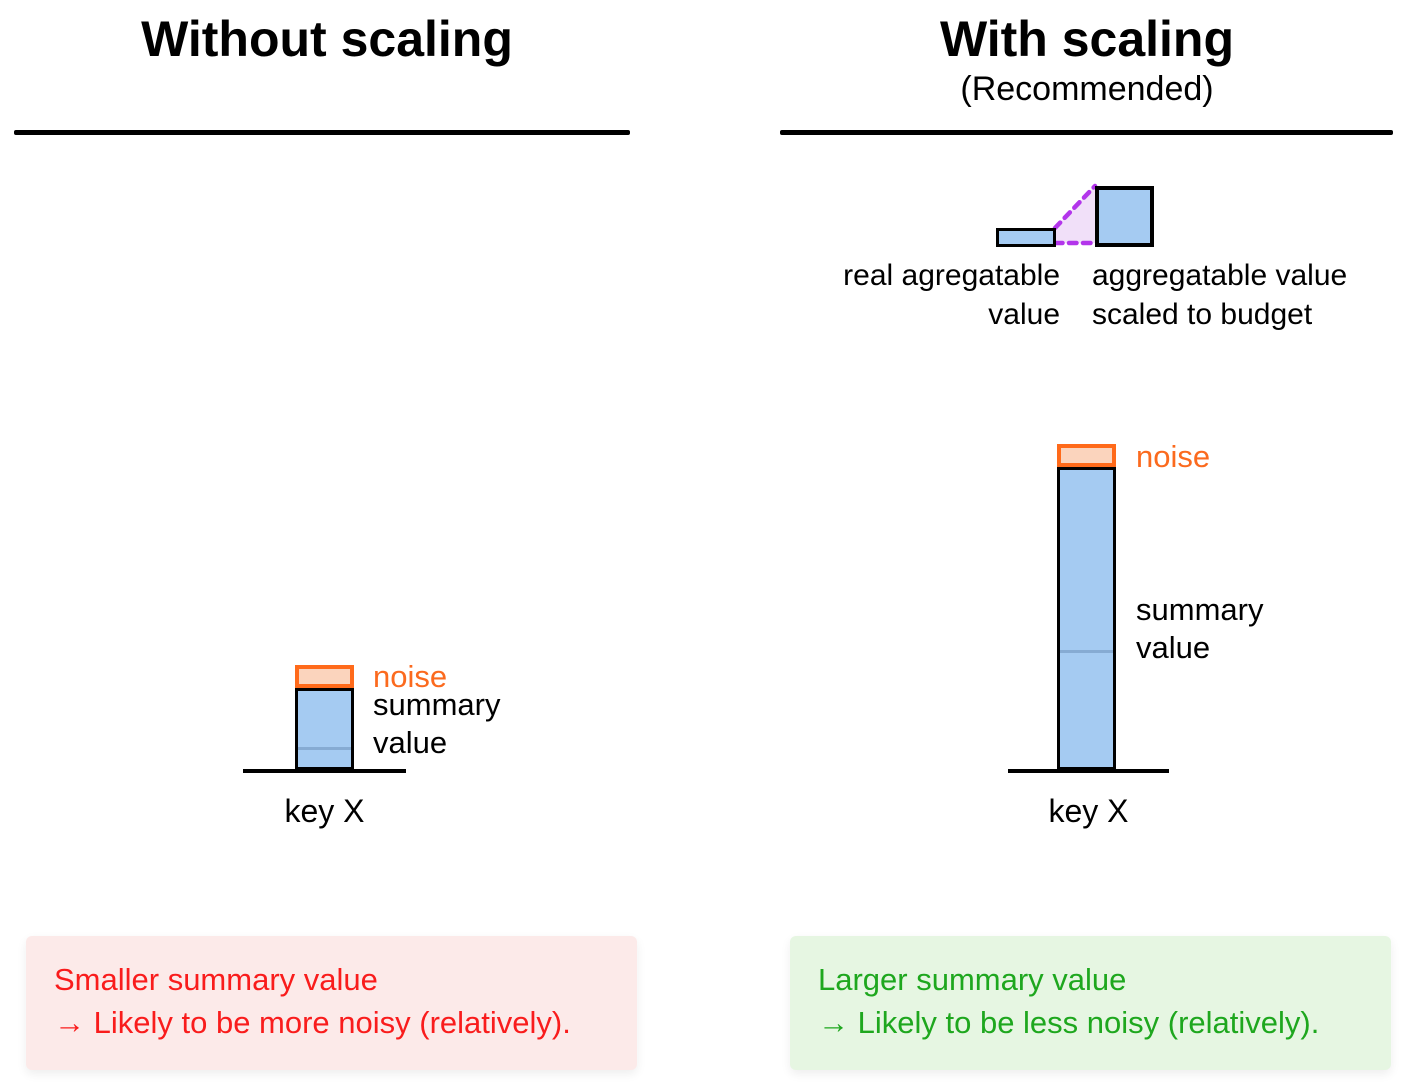 Image resolution: width=1414 pixels, height=1090 pixels. What do you see at coordinates (1173, 456) in the screenshot?
I see `right-noise-label: noise` at bounding box center [1173, 456].